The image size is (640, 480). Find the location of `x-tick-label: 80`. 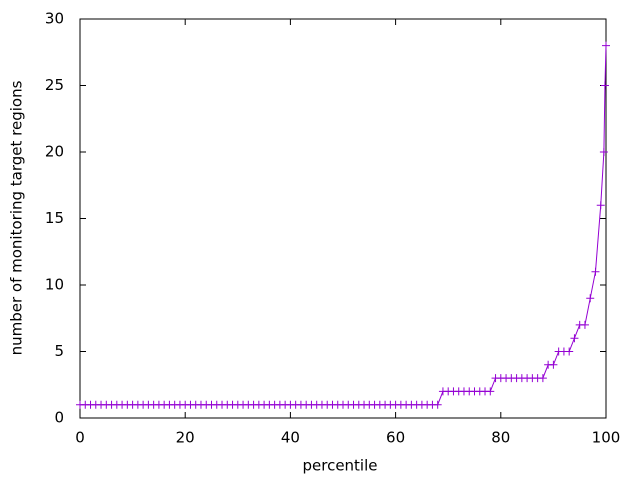

x-tick-label: 80 is located at coordinates (500, 438).